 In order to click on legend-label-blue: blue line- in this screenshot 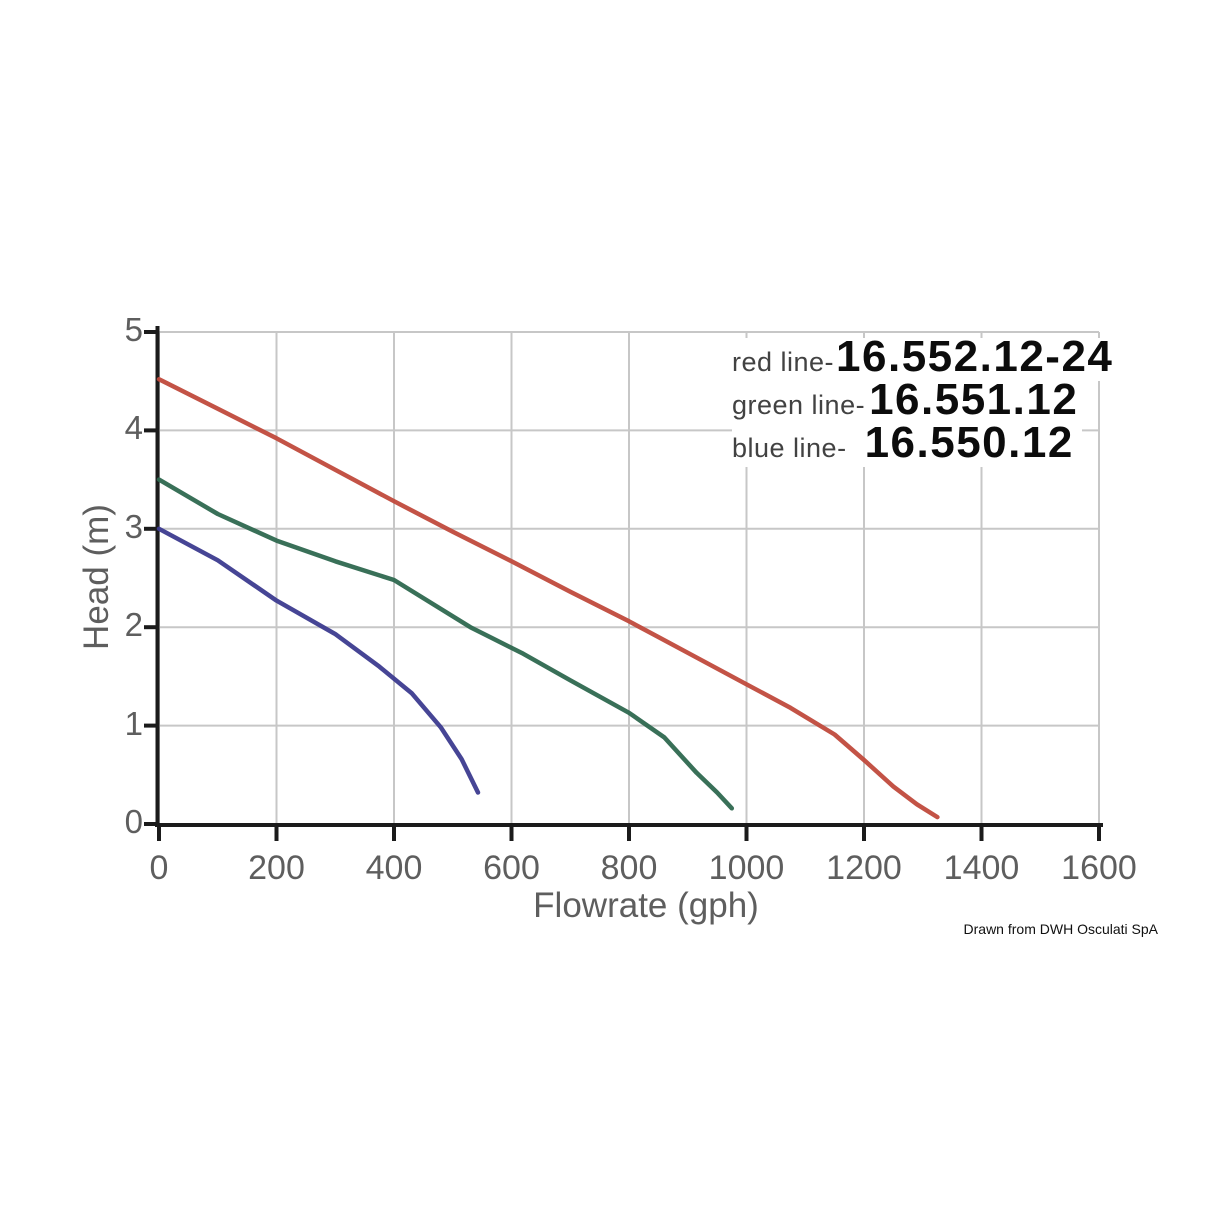, I will do `click(789, 448)`.